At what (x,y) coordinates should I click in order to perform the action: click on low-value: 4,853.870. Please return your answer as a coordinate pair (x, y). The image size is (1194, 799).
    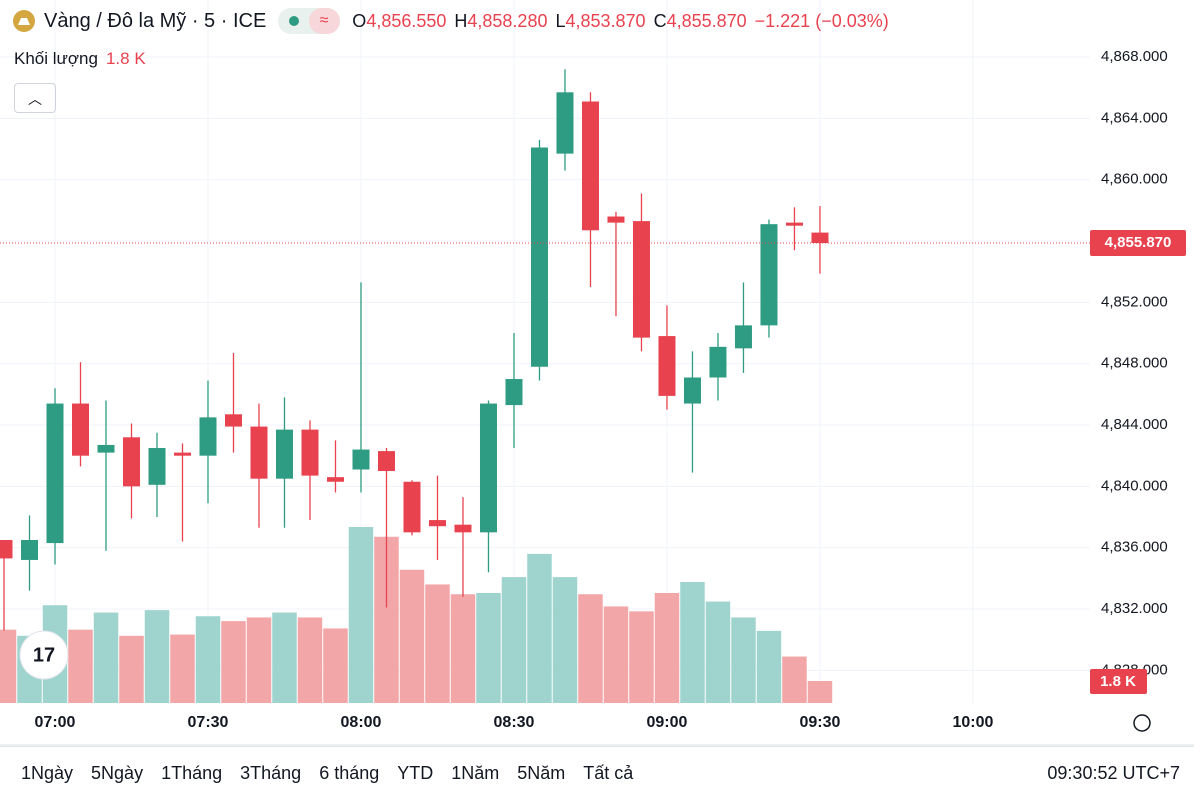
    Looking at the image, I should click on (605, 20).